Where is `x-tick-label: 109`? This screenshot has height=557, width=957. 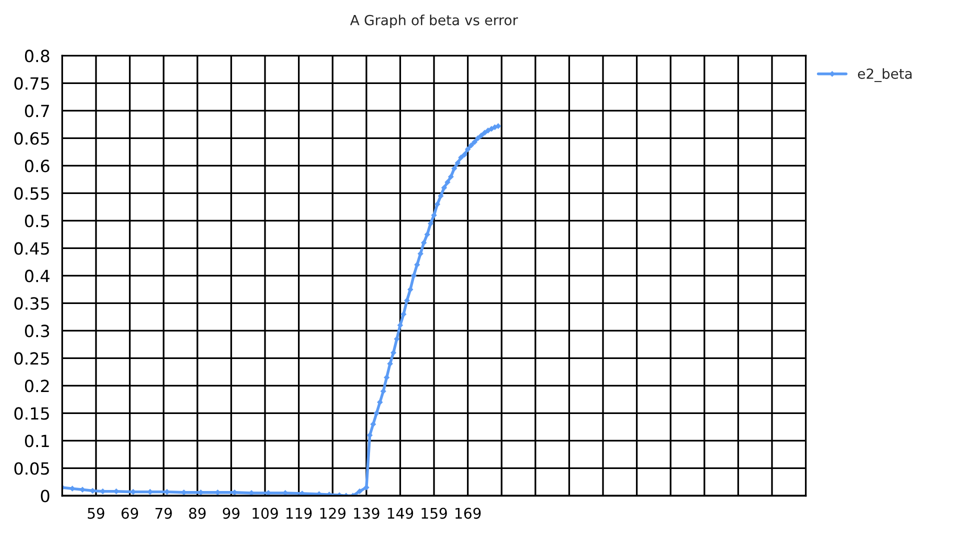 x-tick-label: 109 is located at coordinates (265, 513).